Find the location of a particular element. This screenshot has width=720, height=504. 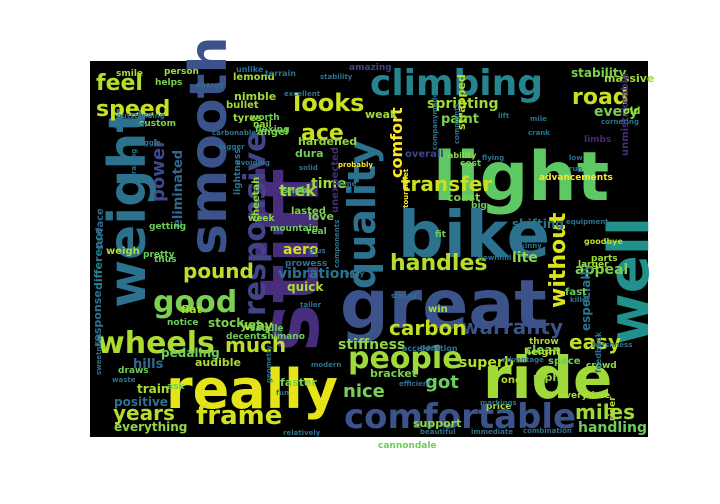

word-support: support is located at coordinates (437, 423).